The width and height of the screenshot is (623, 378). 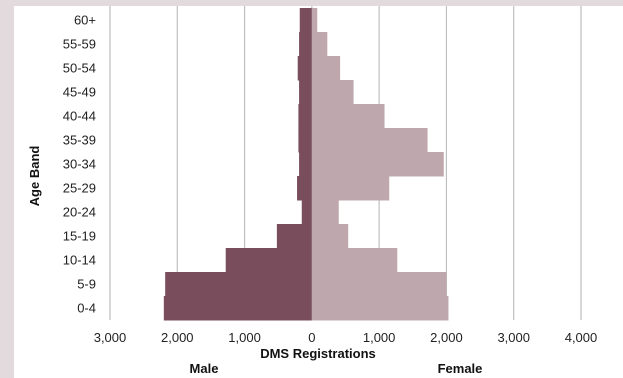 I want to click on y-tick-15-19: 15-19, so click(x=79, y=236).